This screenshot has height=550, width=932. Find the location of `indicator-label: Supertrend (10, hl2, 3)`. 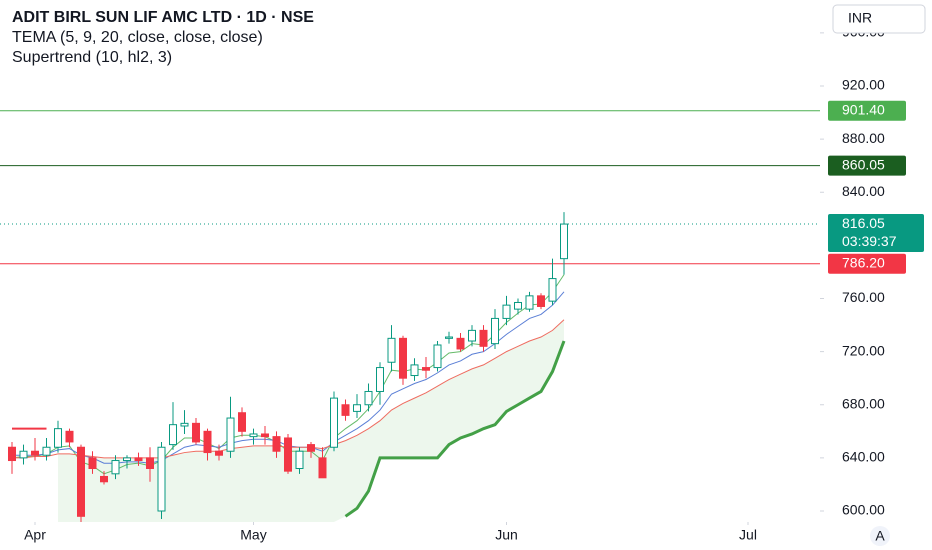

indicator-label: Supertrend (10, hl2, 3) is located at coordinates (92, 57).